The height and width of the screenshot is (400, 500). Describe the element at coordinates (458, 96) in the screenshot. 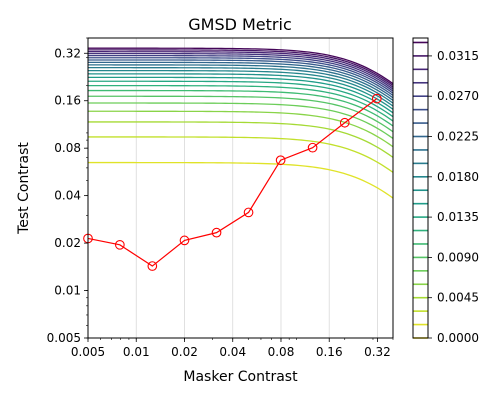

I see `colorbar-tick-label: 0.0270` at that location.